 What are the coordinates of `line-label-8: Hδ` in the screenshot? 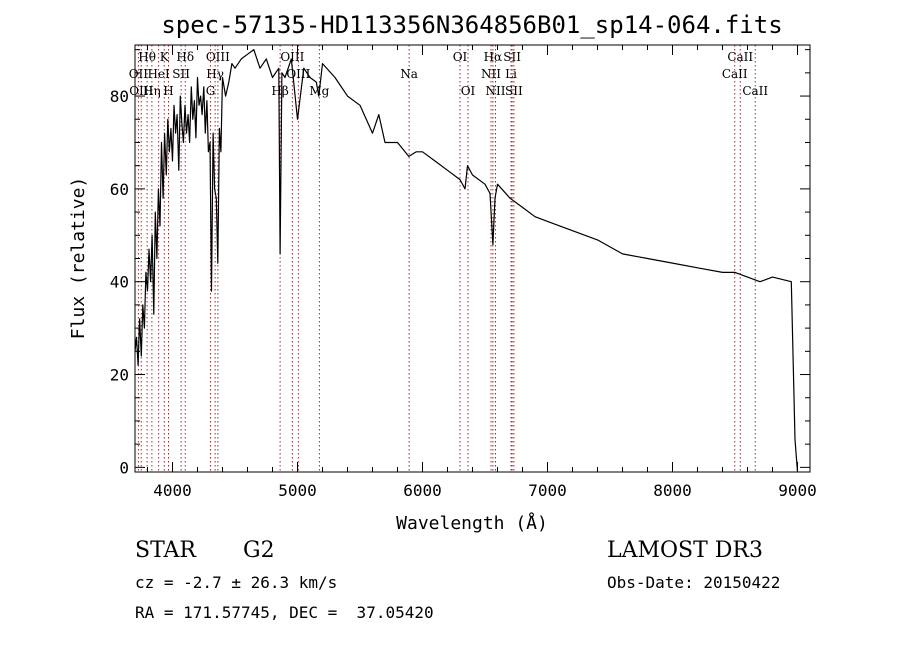 It's located at (185, 57).